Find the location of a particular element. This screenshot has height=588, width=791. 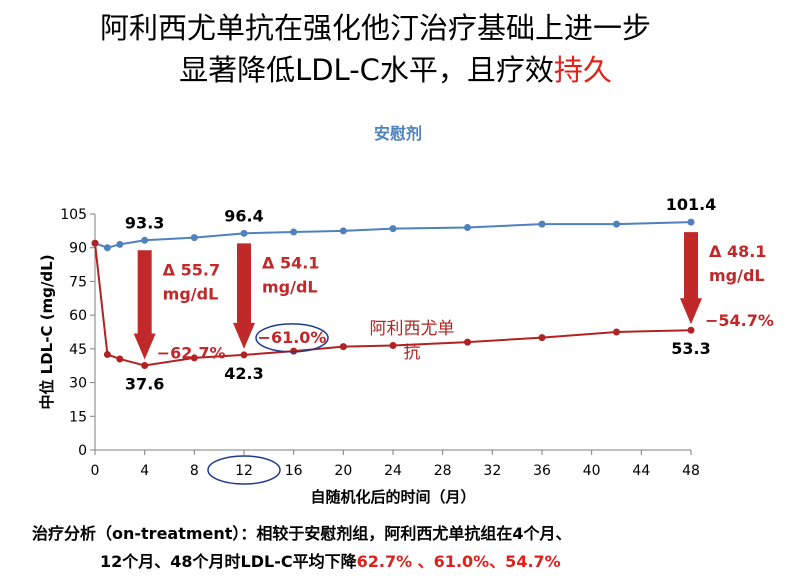

reduction-delta-label: Δ 48.1 is located at coordinates (737, 251).